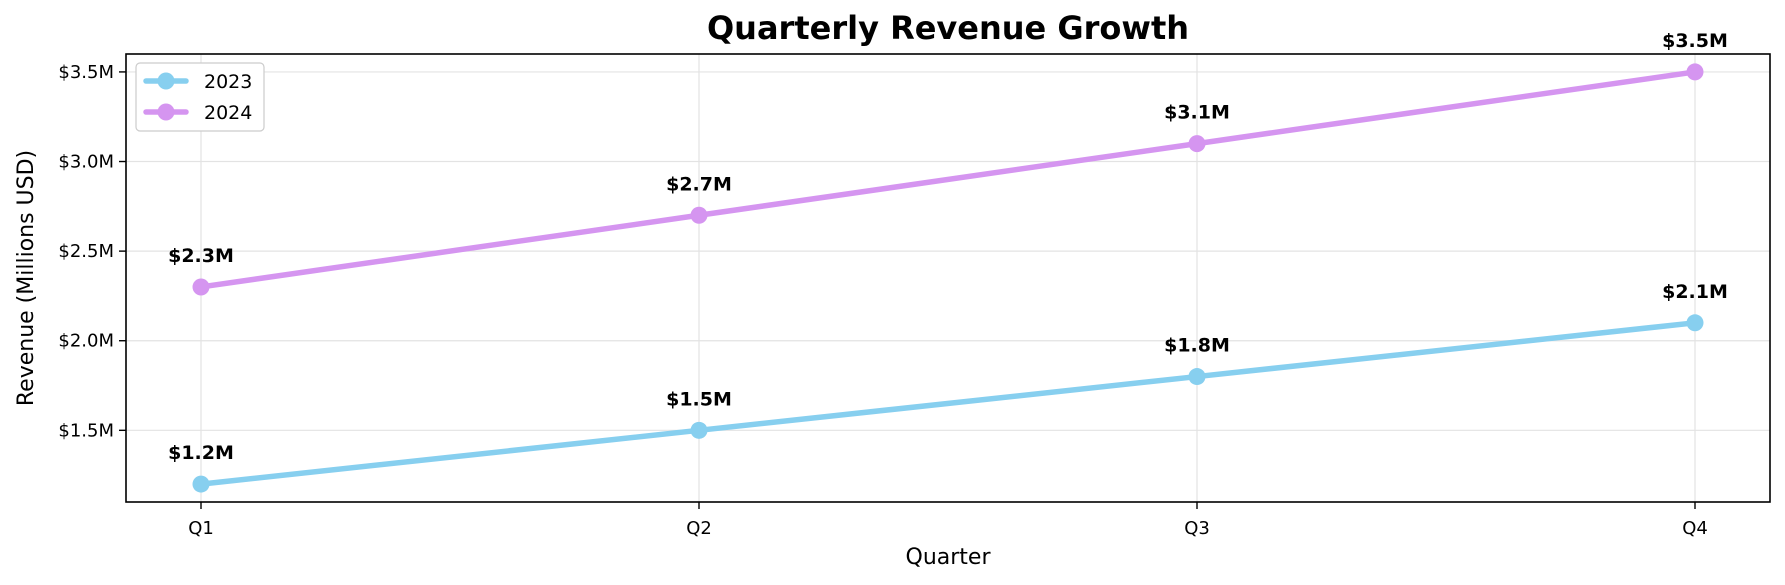  Describe the element at coordinates (1197, 144) in the screenshot. I see `data-point-2024-Q3` at that location.